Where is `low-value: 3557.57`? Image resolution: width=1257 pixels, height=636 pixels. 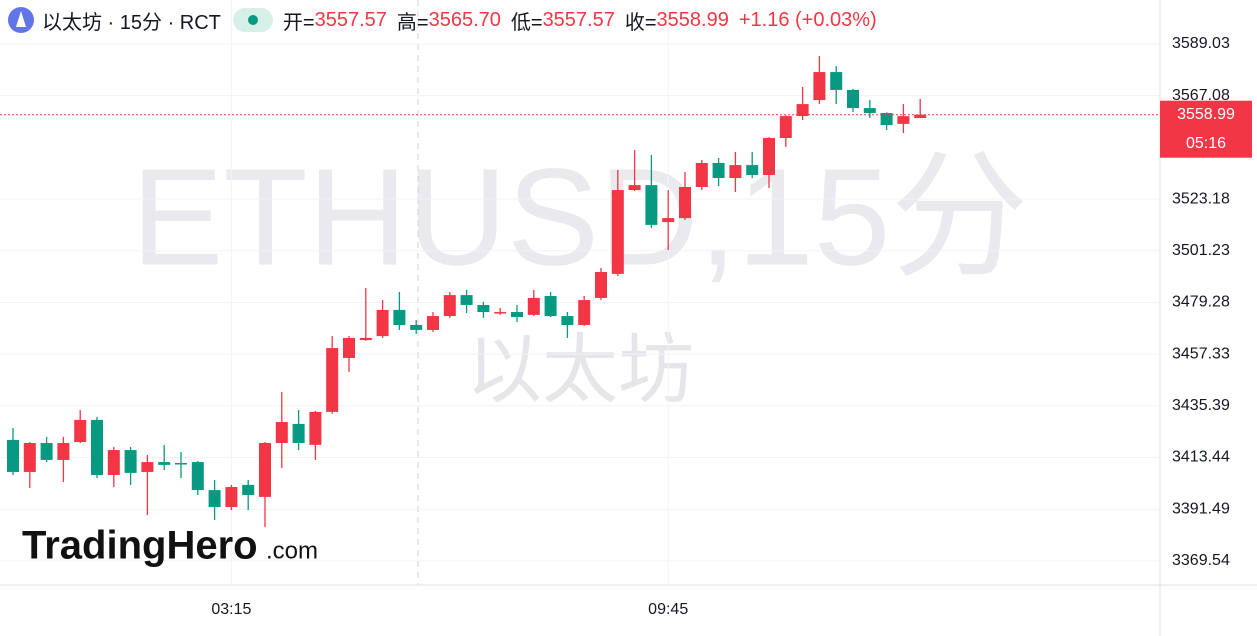 low-value: 3557.57 is located at coordinates (578, 19).